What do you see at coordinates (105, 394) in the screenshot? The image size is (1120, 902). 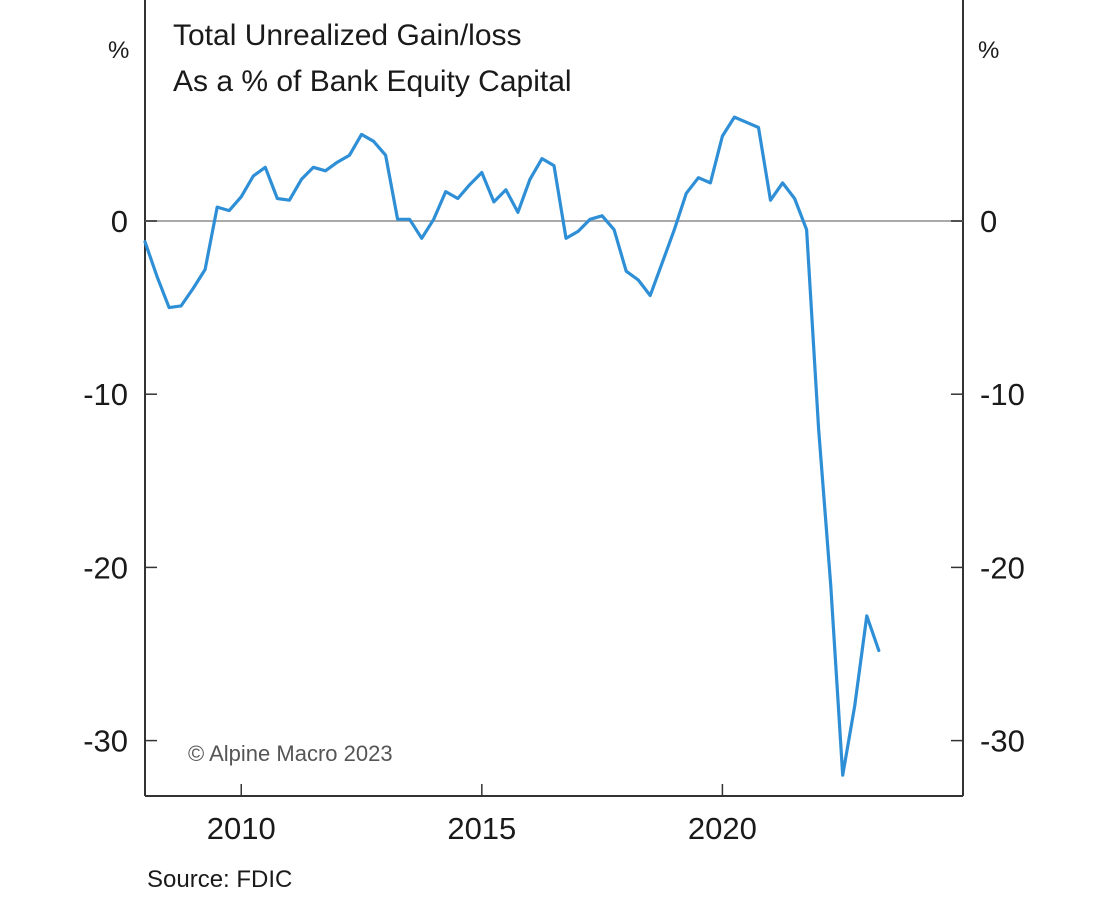 I see `left-y-tick-label: -10` at bounding box center [105, 394].